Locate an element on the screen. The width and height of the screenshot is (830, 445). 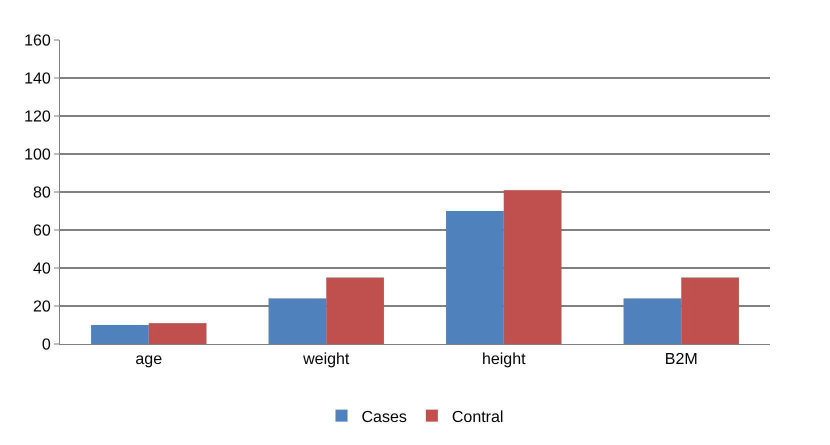
x-tick-label: age is located at coordinates (148, 359).